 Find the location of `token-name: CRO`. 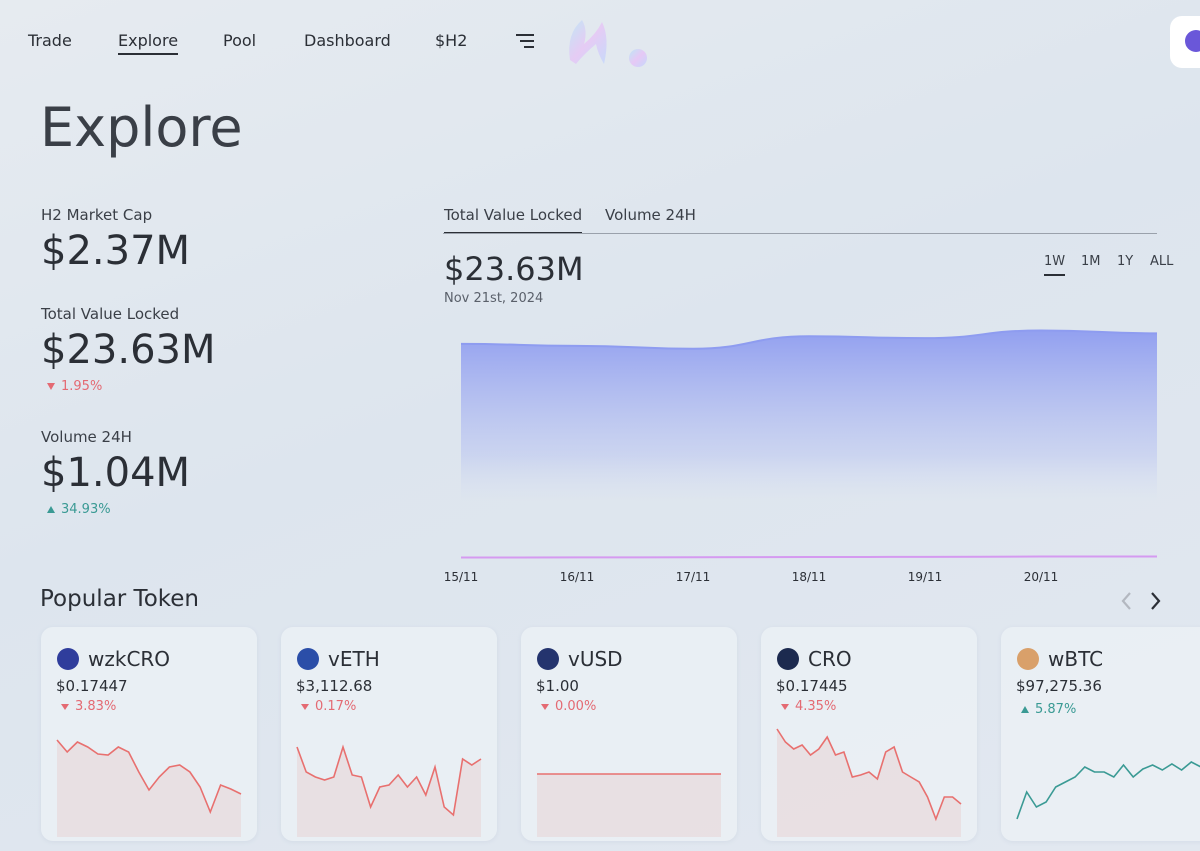

token-name: CRO is located at coordinates (830, 659).